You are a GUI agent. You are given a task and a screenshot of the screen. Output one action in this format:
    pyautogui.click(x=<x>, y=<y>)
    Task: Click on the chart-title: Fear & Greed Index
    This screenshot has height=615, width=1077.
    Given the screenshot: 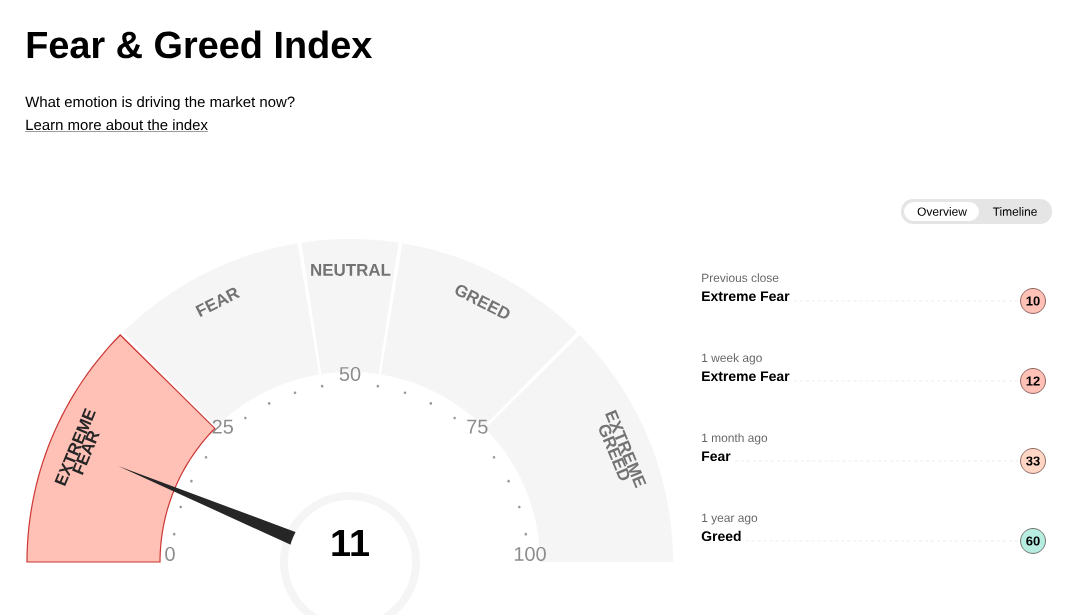 What is the action you would take?
    pyautogui.click(x=200, y=44)
    